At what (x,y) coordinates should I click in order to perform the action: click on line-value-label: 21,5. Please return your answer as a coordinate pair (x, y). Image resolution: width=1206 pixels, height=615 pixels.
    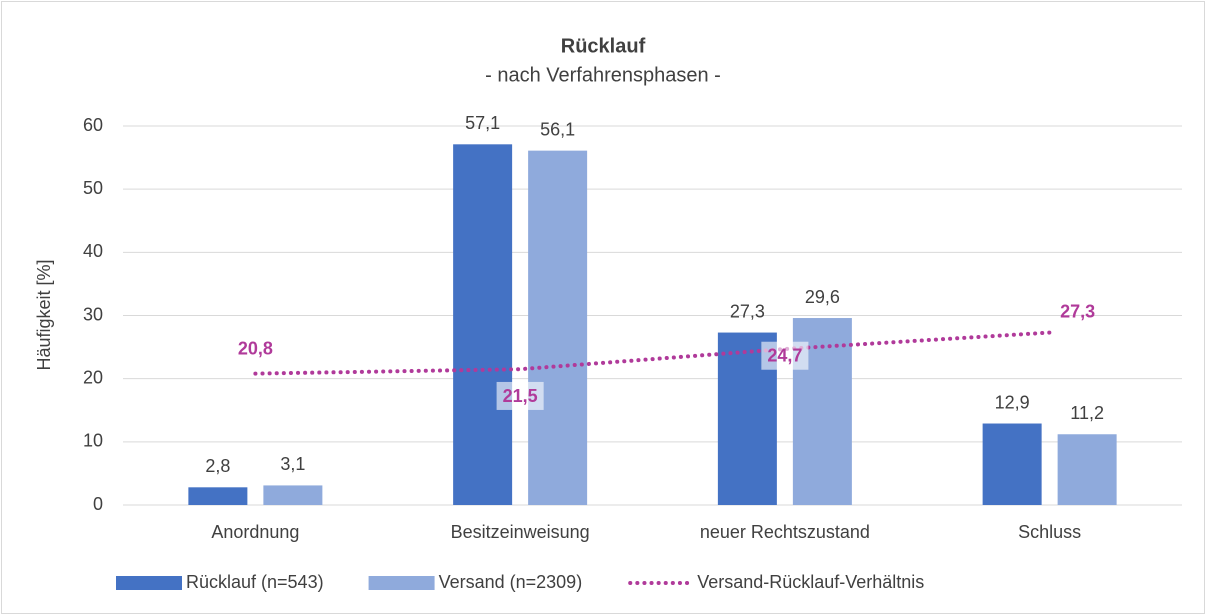
    Looking at the image, I should click on (520, 396).